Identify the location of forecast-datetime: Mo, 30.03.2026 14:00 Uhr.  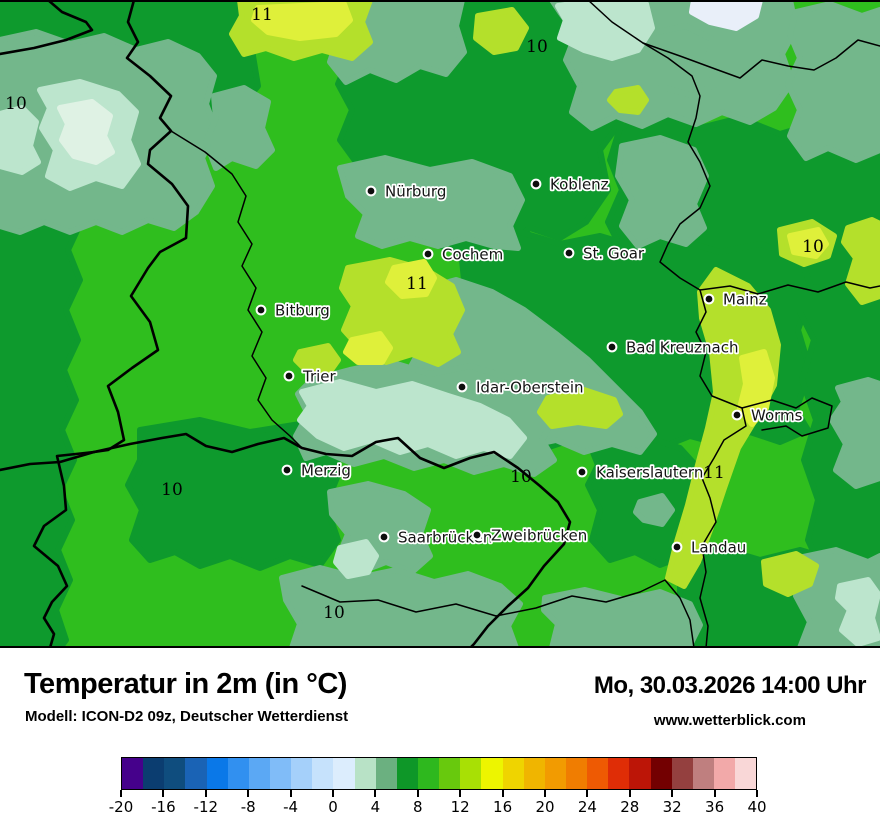
(730, 685).